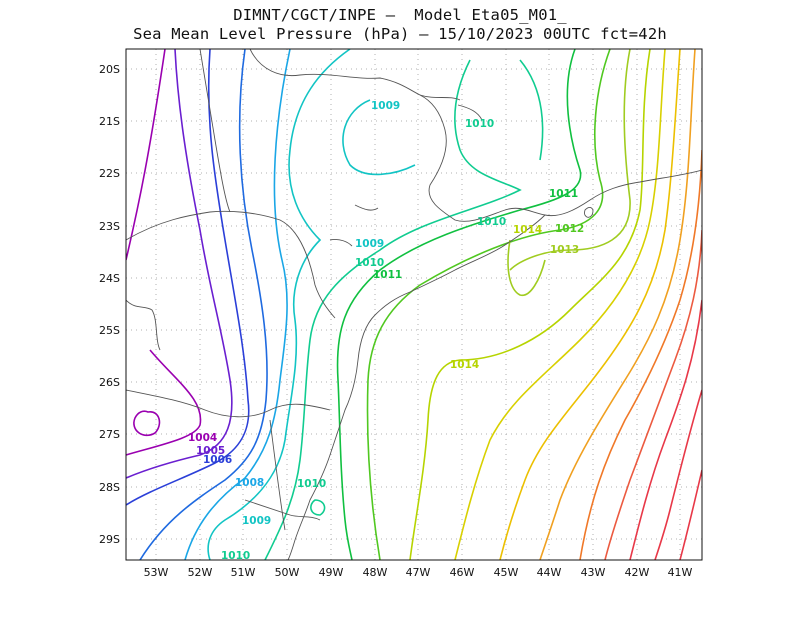 Image resolution: width=800 pixels, height=618 pixels. Describe the element at coordinates (109, 539) in the screenshot. I see `lat-label: 29S` at that location.